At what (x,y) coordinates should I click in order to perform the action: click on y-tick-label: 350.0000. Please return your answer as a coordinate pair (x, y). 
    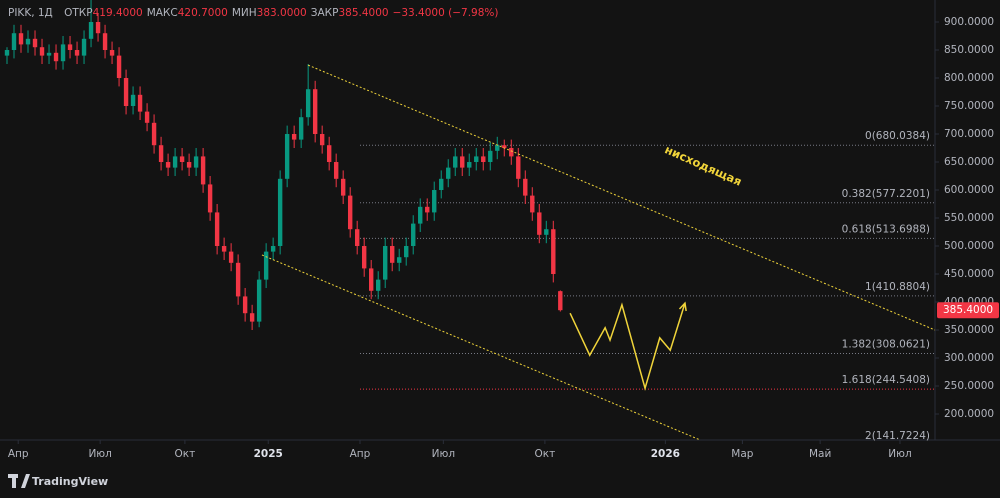
    Looking at the image, I should click on (969, 330).